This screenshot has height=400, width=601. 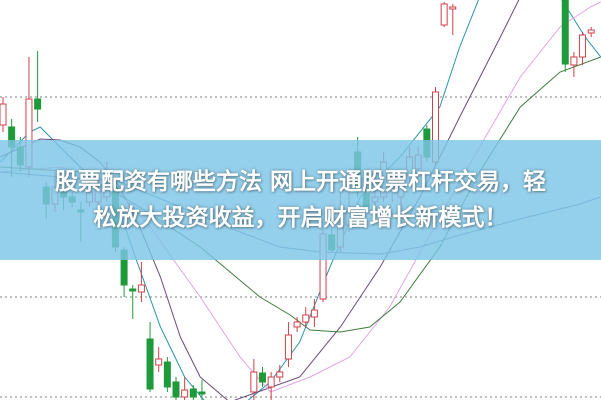 I want to click on moving-average-line, so click(x=581, y=29).